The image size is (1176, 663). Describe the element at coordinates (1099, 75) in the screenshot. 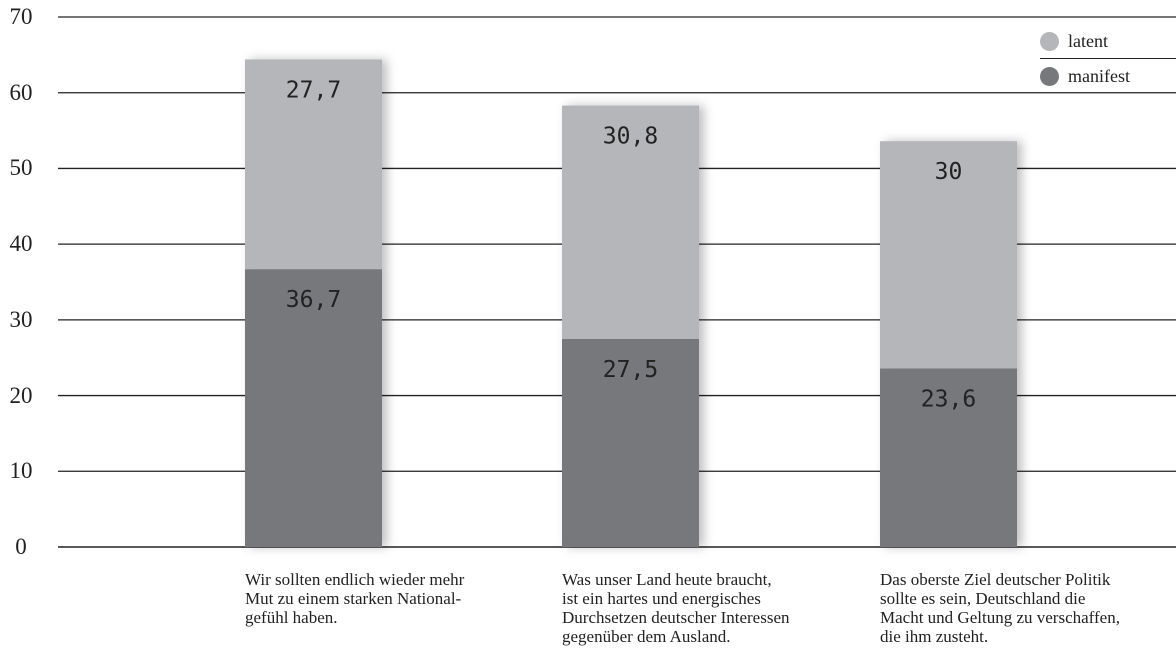

I see `legend-label-manifest: manifest` at that location.